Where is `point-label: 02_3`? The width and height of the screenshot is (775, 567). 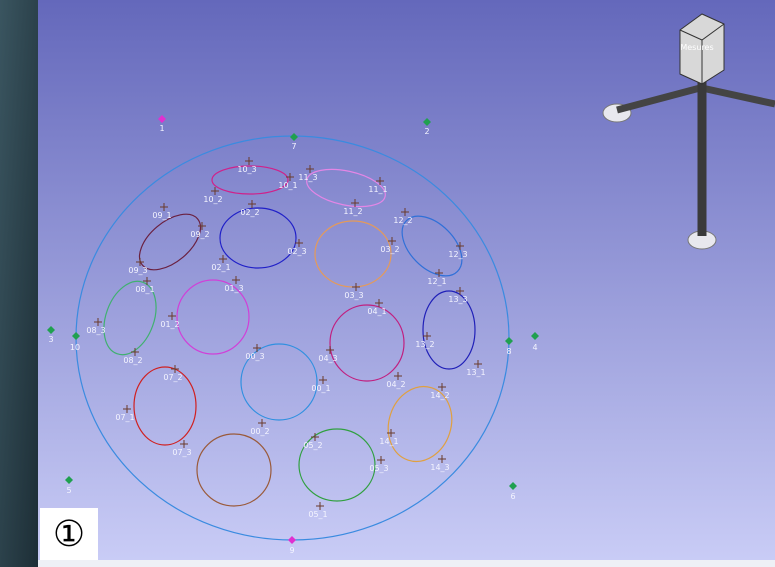 point-label: 02_3 is located at coordinates (296, 251).